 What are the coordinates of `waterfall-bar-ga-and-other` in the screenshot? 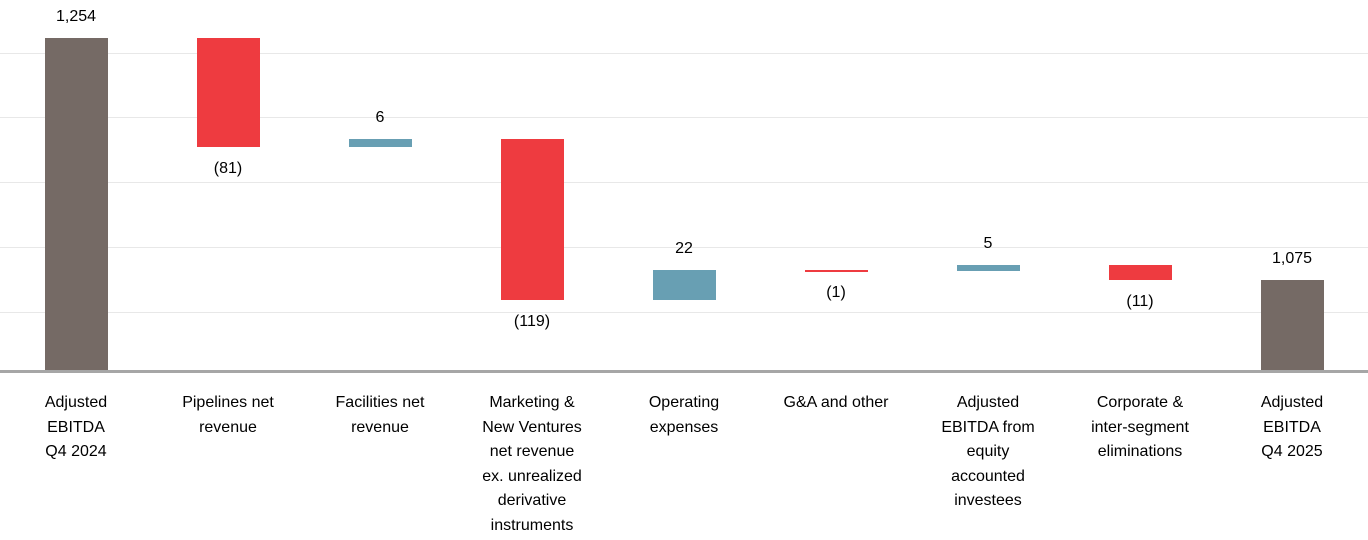 It's located at (836, 271).